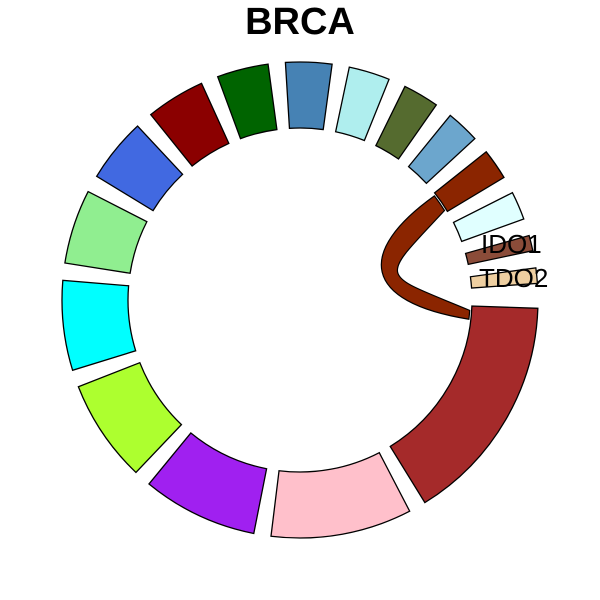  What do you see at coordinates (511, 244) in the screenshot?
I see `sector-label-ido1: IDO1` at bounding box center [511, 244].